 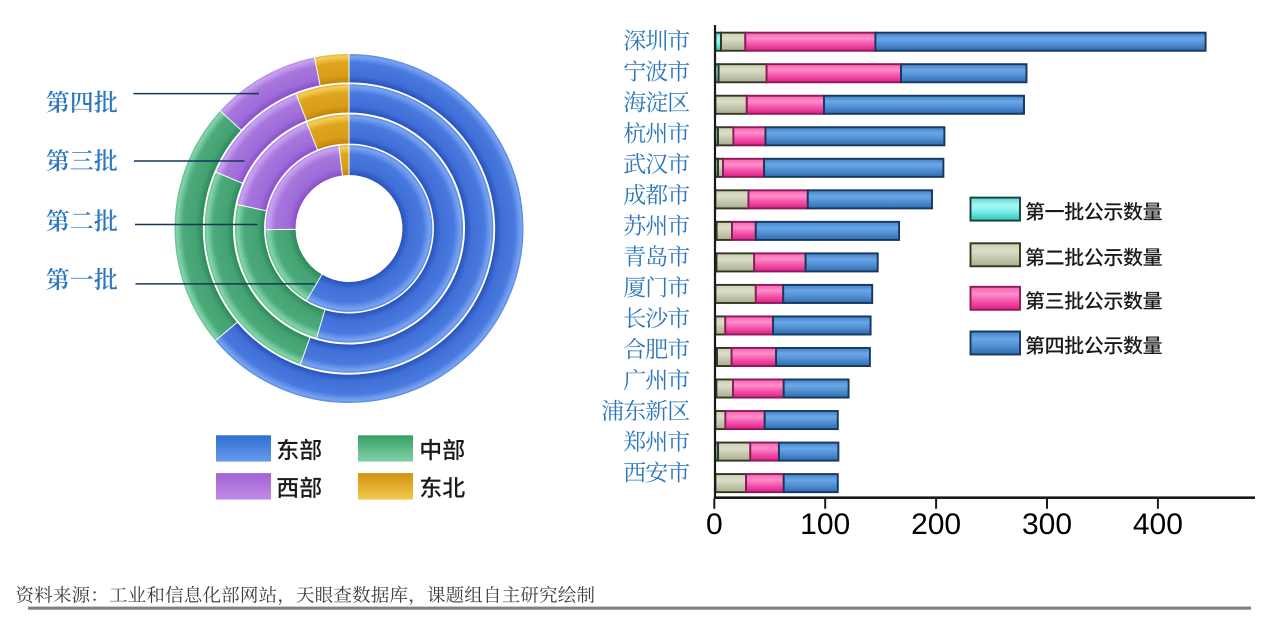 I want to click on svg-text: 0, so click(x=714, y=524).